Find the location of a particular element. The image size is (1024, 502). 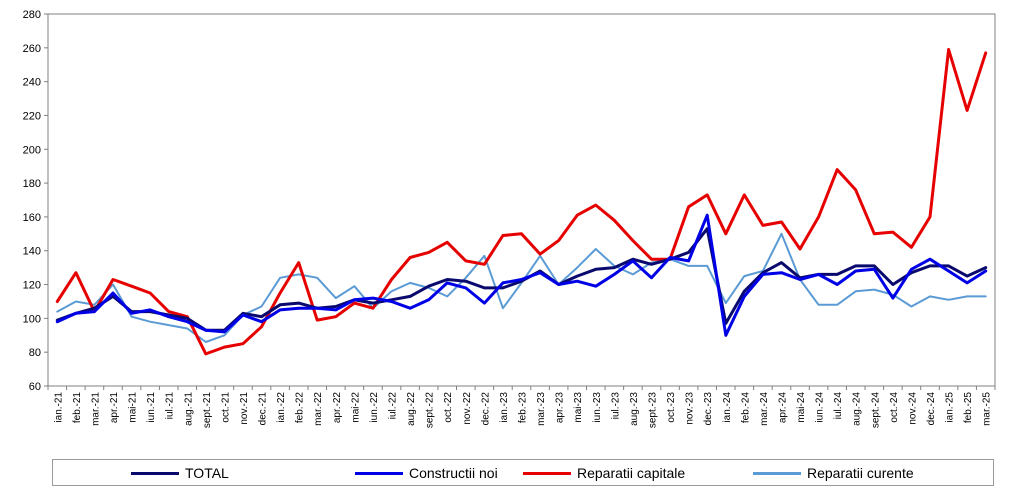

x-tick-label: iun.-21 is located at coordinates (151, 407).